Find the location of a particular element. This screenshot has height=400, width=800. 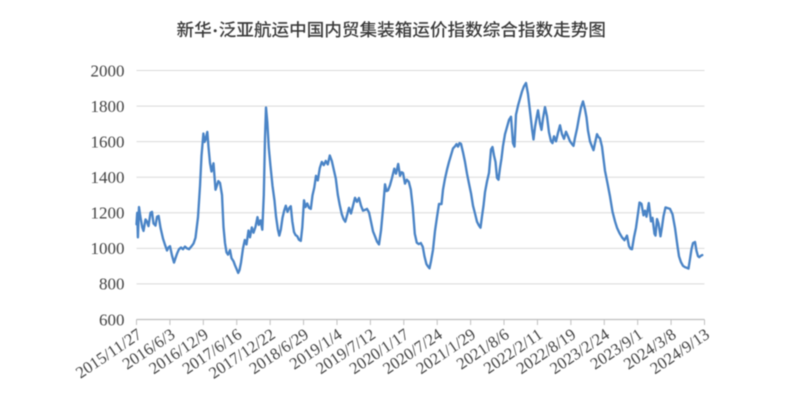

svg-text: 2000 is located at coordinates (108, 70).